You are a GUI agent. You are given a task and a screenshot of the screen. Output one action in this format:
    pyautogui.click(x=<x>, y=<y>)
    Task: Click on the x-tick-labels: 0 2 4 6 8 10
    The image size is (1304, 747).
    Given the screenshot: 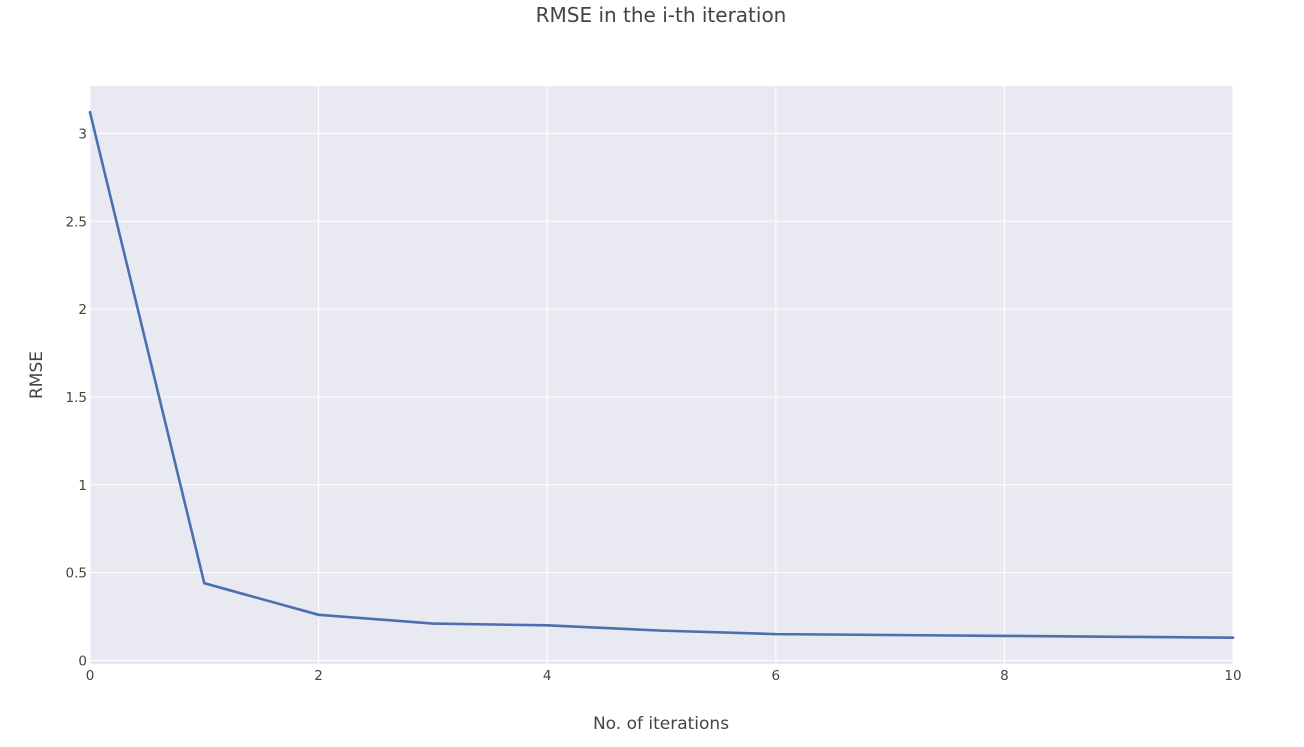 What is the action you would take?
    pyautogui.click(x=664, y=676)
    